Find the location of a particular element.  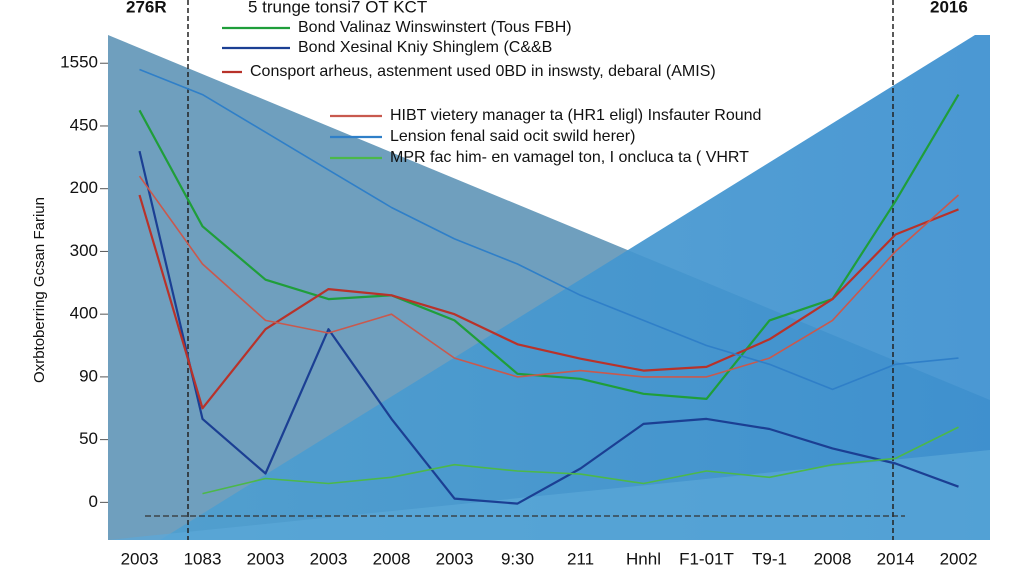

corner-label: 276R is located at coordinates (146, 8).